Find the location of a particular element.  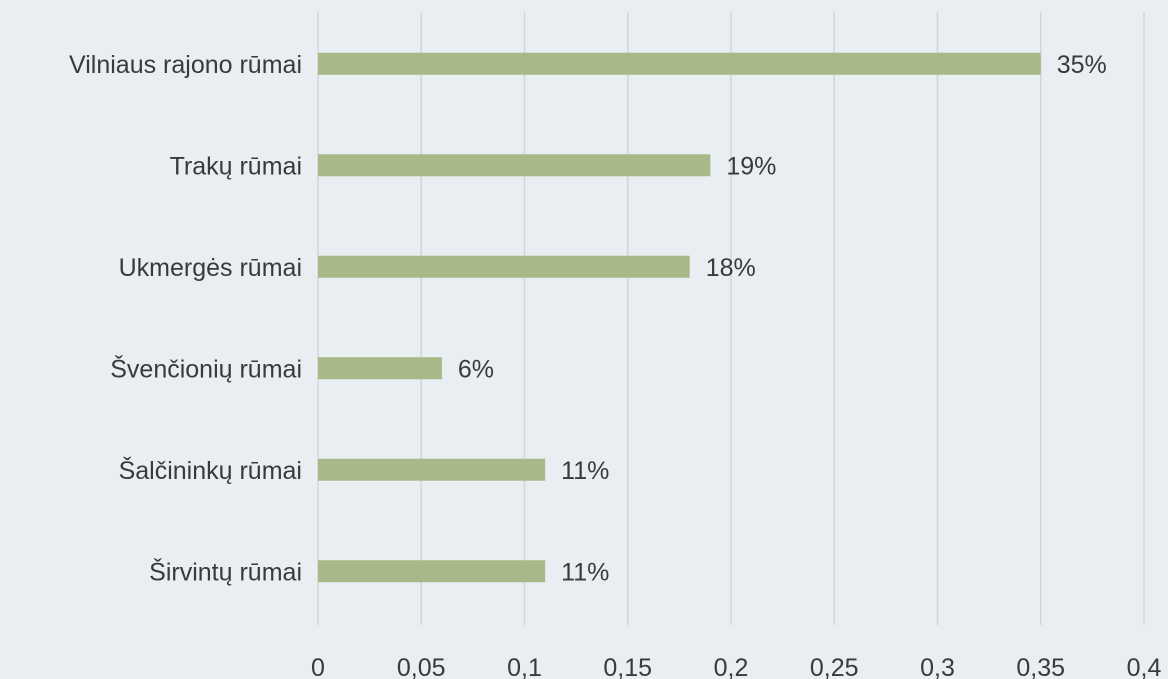

x-tick-label: 0,35 is located at coordinates (1040, 666).